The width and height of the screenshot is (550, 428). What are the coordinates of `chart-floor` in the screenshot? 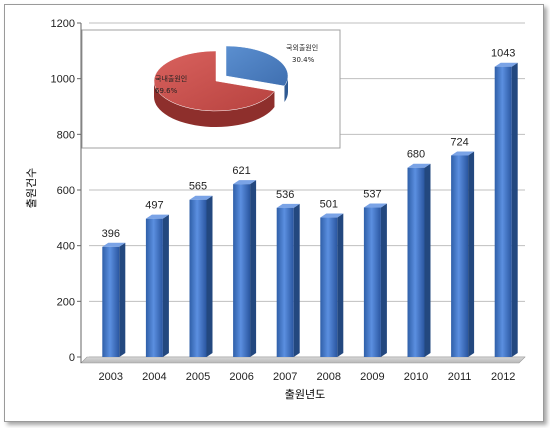 It's located at (303, 360).